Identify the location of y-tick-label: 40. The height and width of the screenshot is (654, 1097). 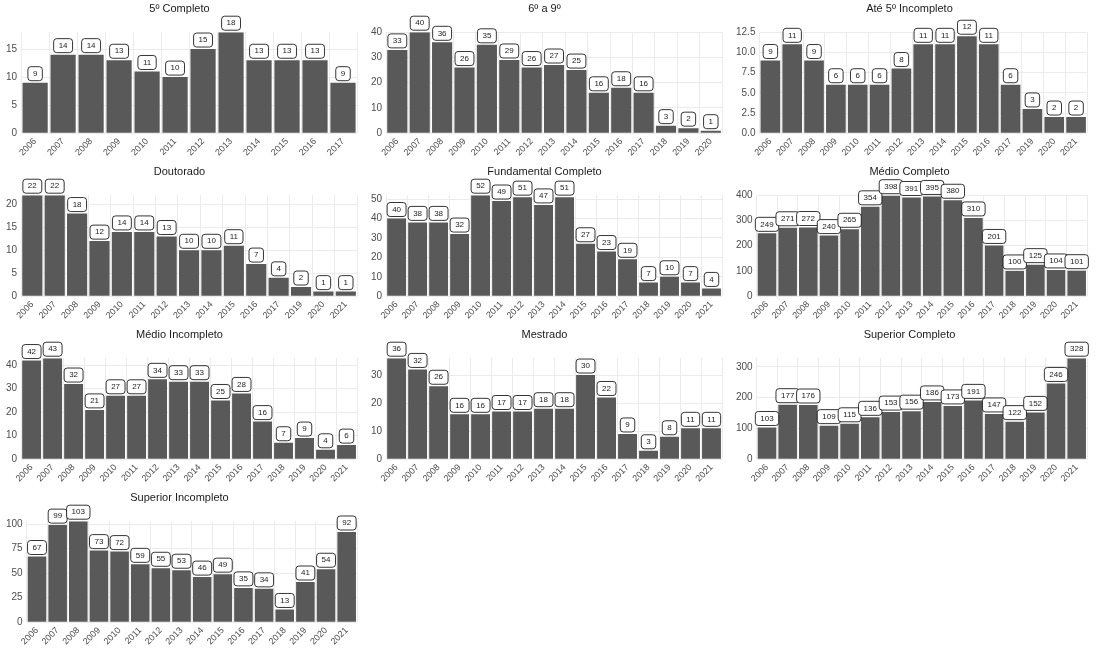
(377, 218).